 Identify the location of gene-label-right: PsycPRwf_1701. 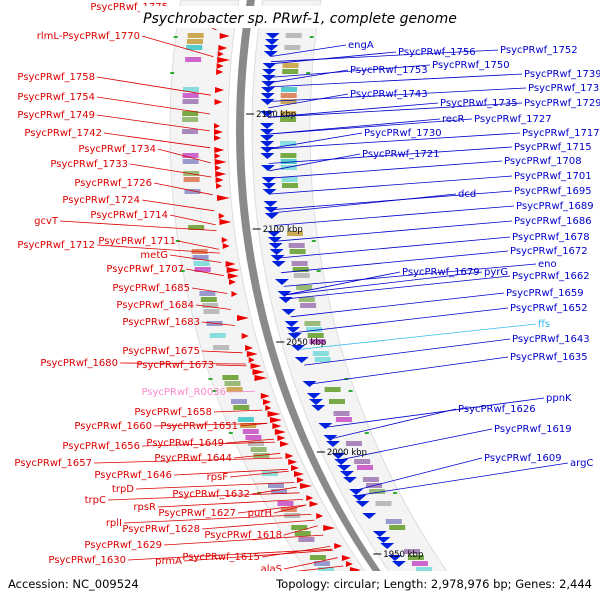
(553, 176).